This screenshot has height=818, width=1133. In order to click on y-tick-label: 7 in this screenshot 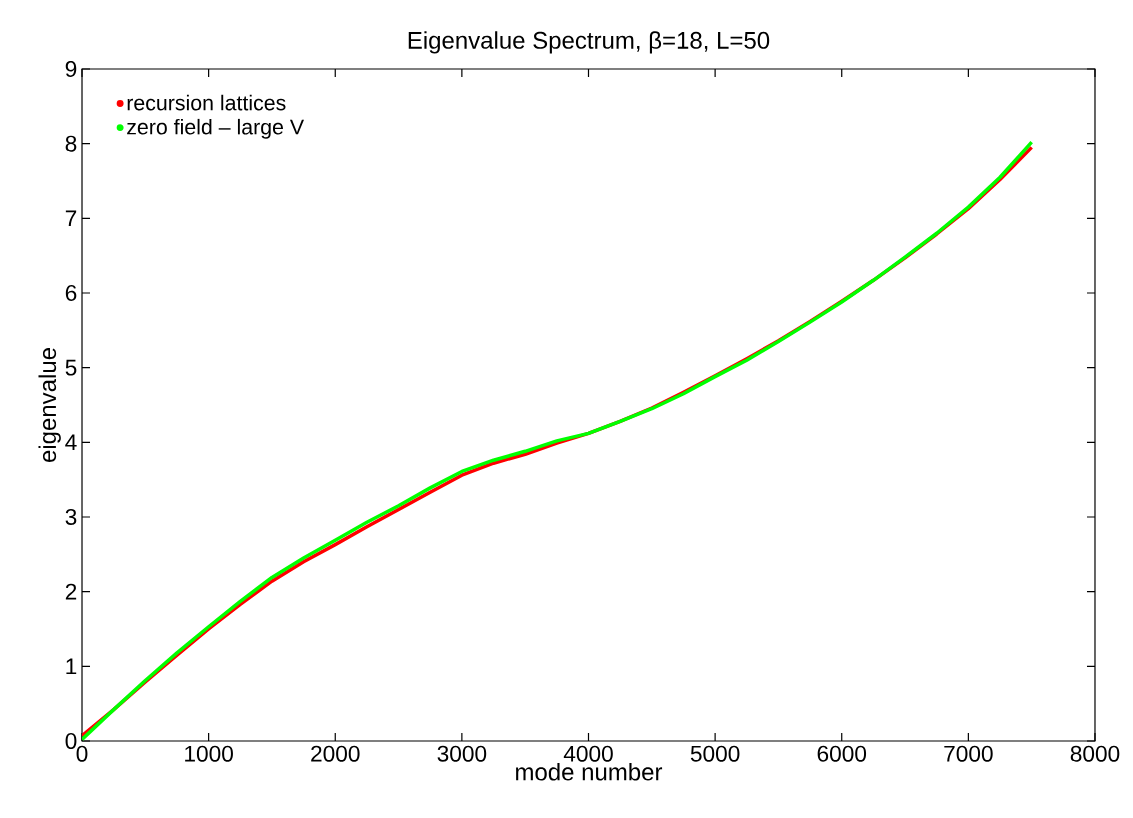, I will do `click(71, 218)`.